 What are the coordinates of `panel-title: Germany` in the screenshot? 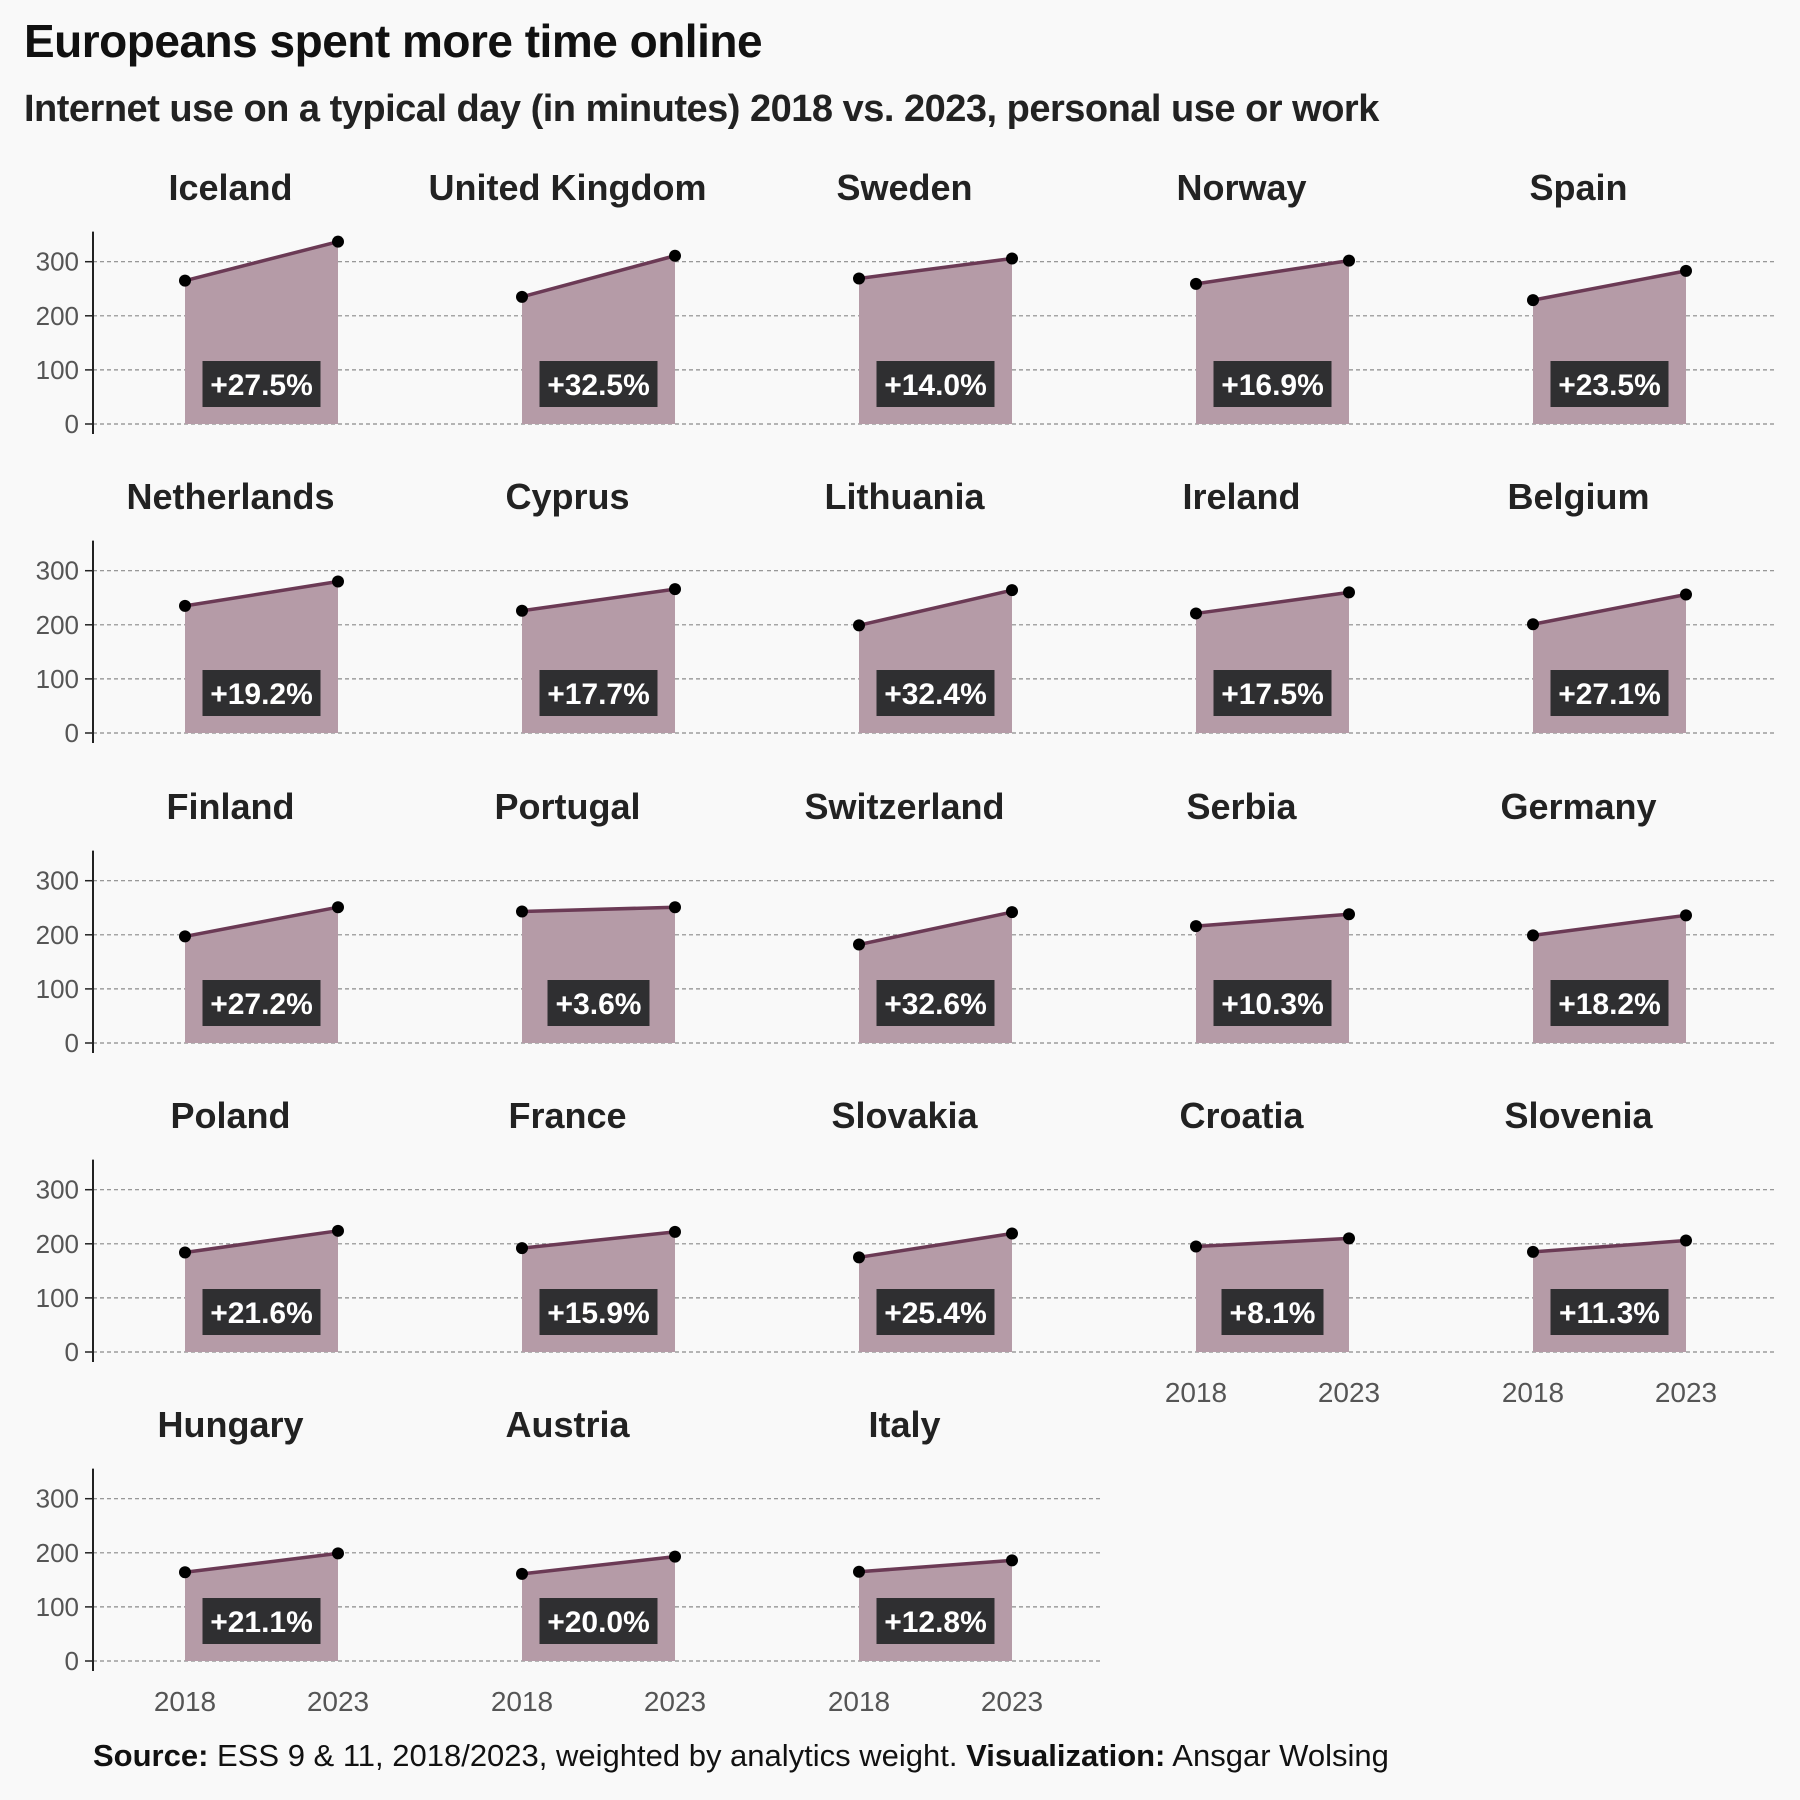 It's located at (1578, 806).